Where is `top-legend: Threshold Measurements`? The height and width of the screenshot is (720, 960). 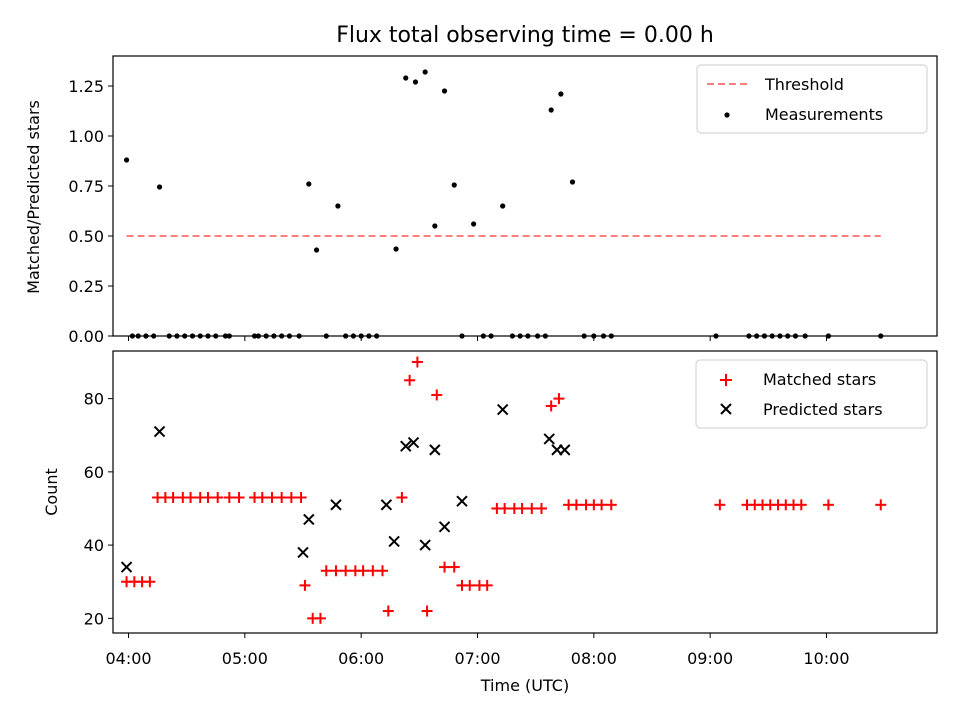 top-legend: Threshold Measurements is located at coordinates (812, 99).